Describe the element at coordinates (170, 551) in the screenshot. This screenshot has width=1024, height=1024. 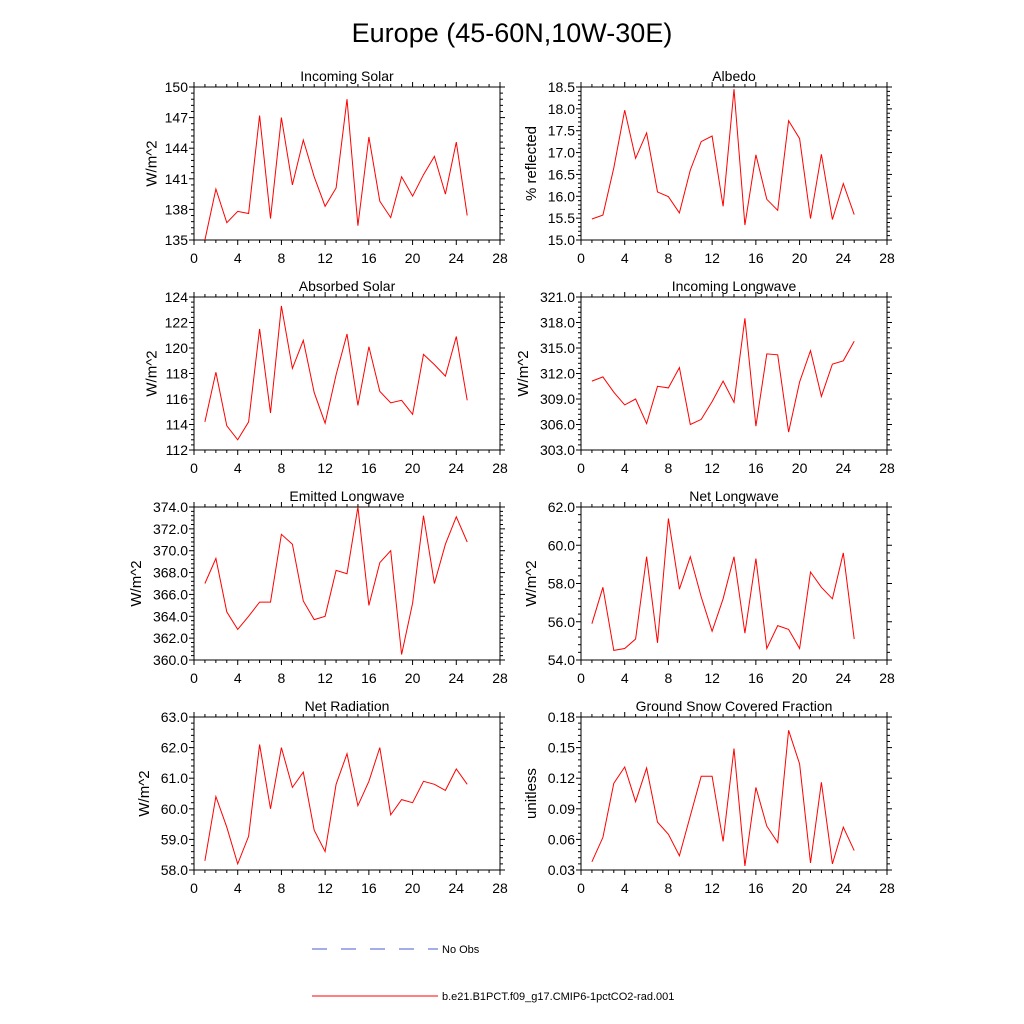
I see `y-tick-label: 370.0` at that location.